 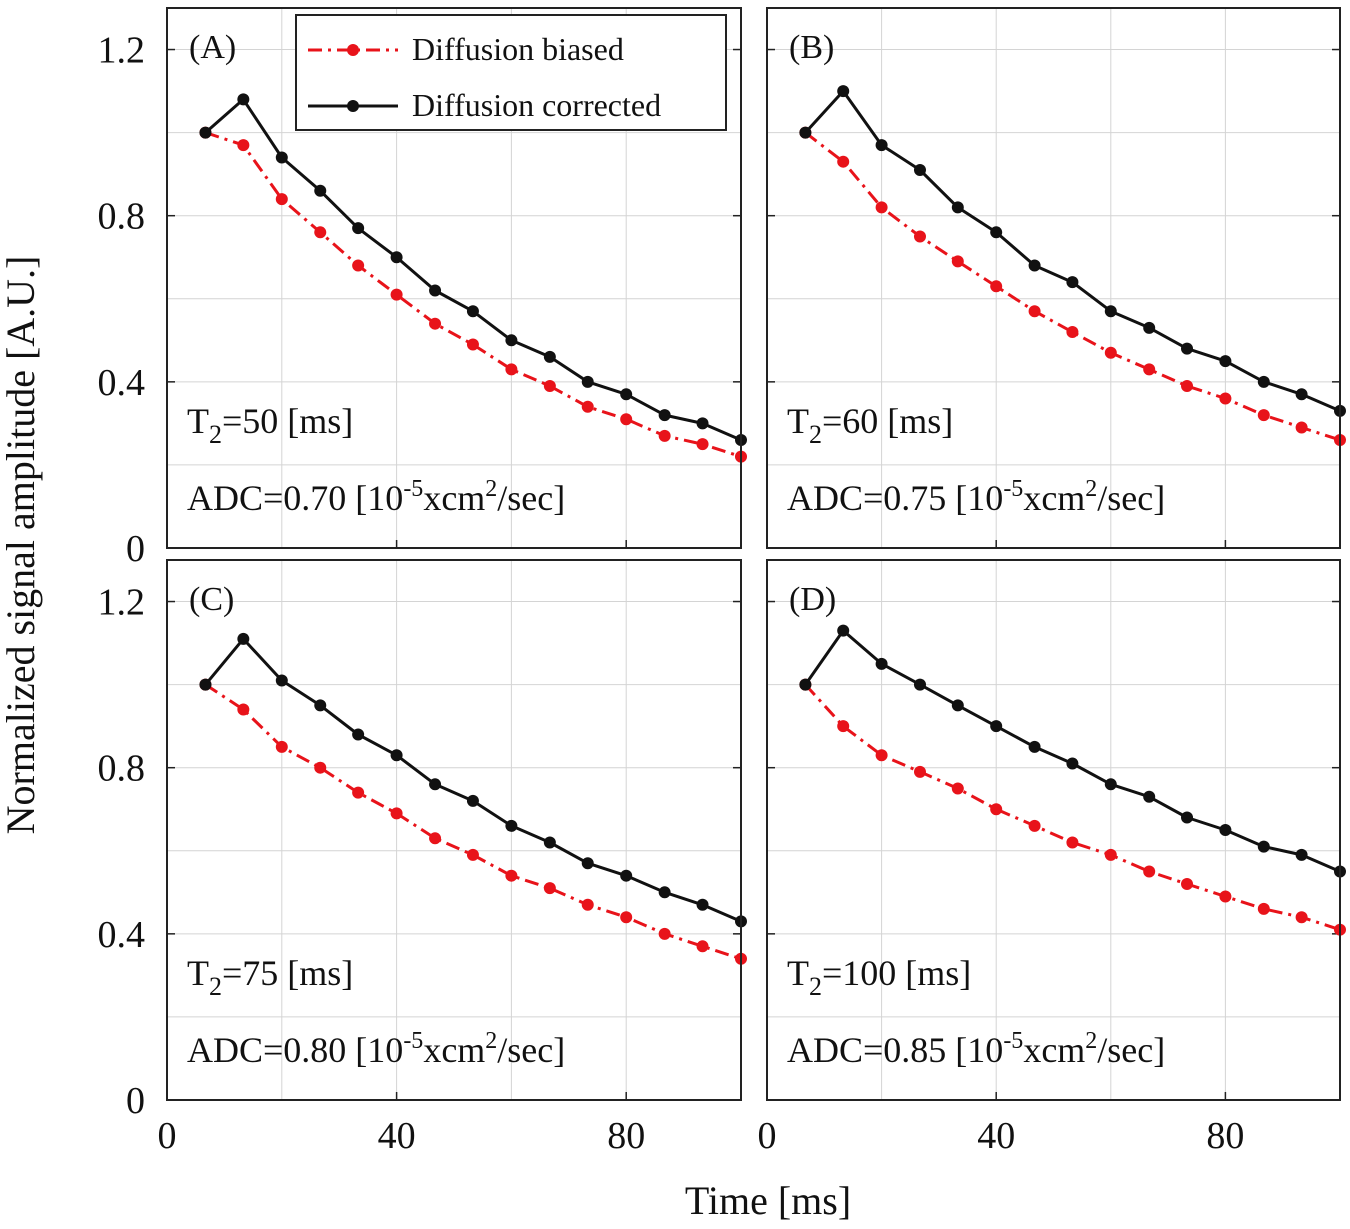 I want to click on x-axis-label: Time [ms], so click(x=768, y=1200).